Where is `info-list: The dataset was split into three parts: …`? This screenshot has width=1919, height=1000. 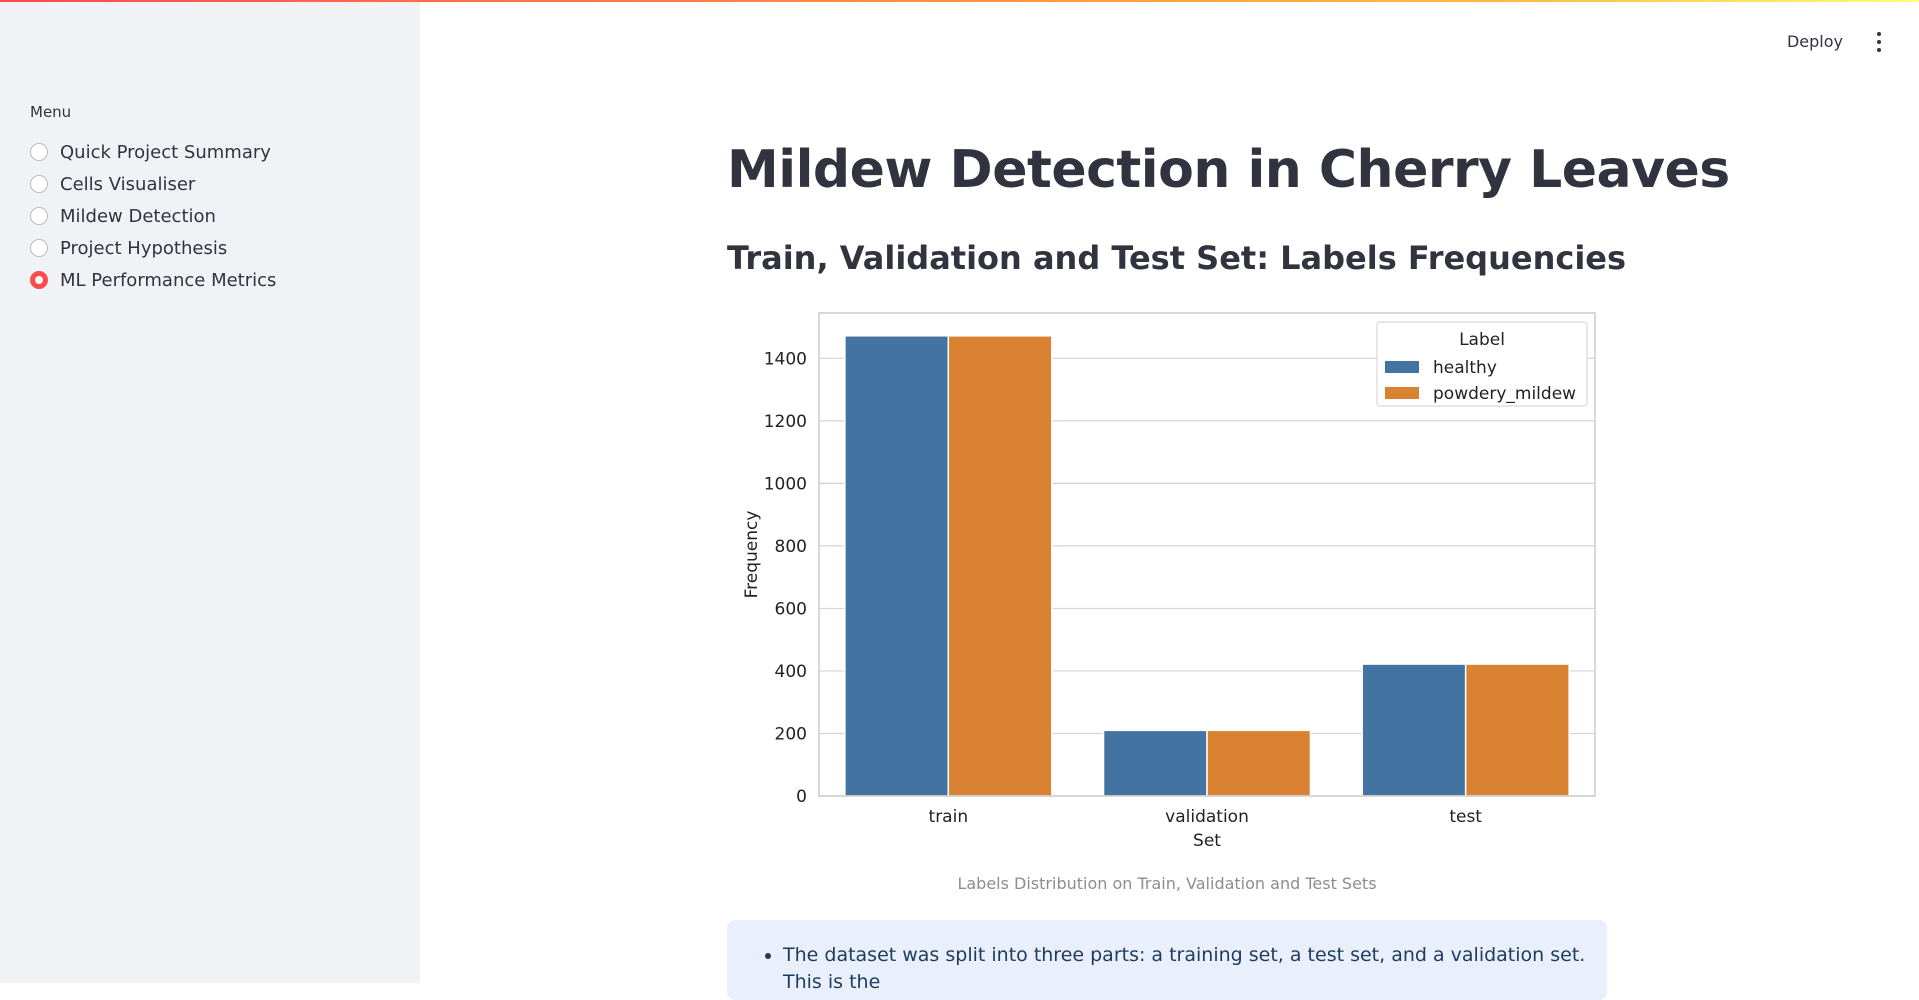
info-list: The dataset was split into three parts: … is located at coordinates (1167, 957).